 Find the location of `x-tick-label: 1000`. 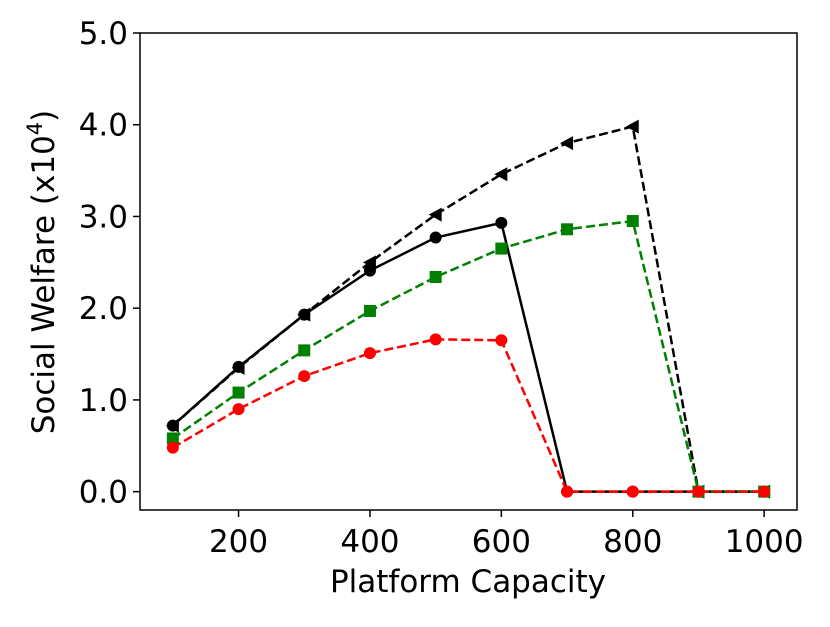

x-tick-label: 1000 is located at coordinates (764, 542).